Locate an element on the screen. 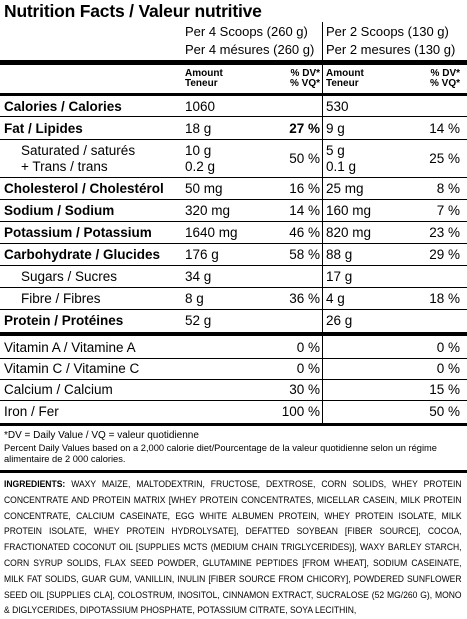  amount-header-col2: Amount Teneur is located at coordinates (345, 78).